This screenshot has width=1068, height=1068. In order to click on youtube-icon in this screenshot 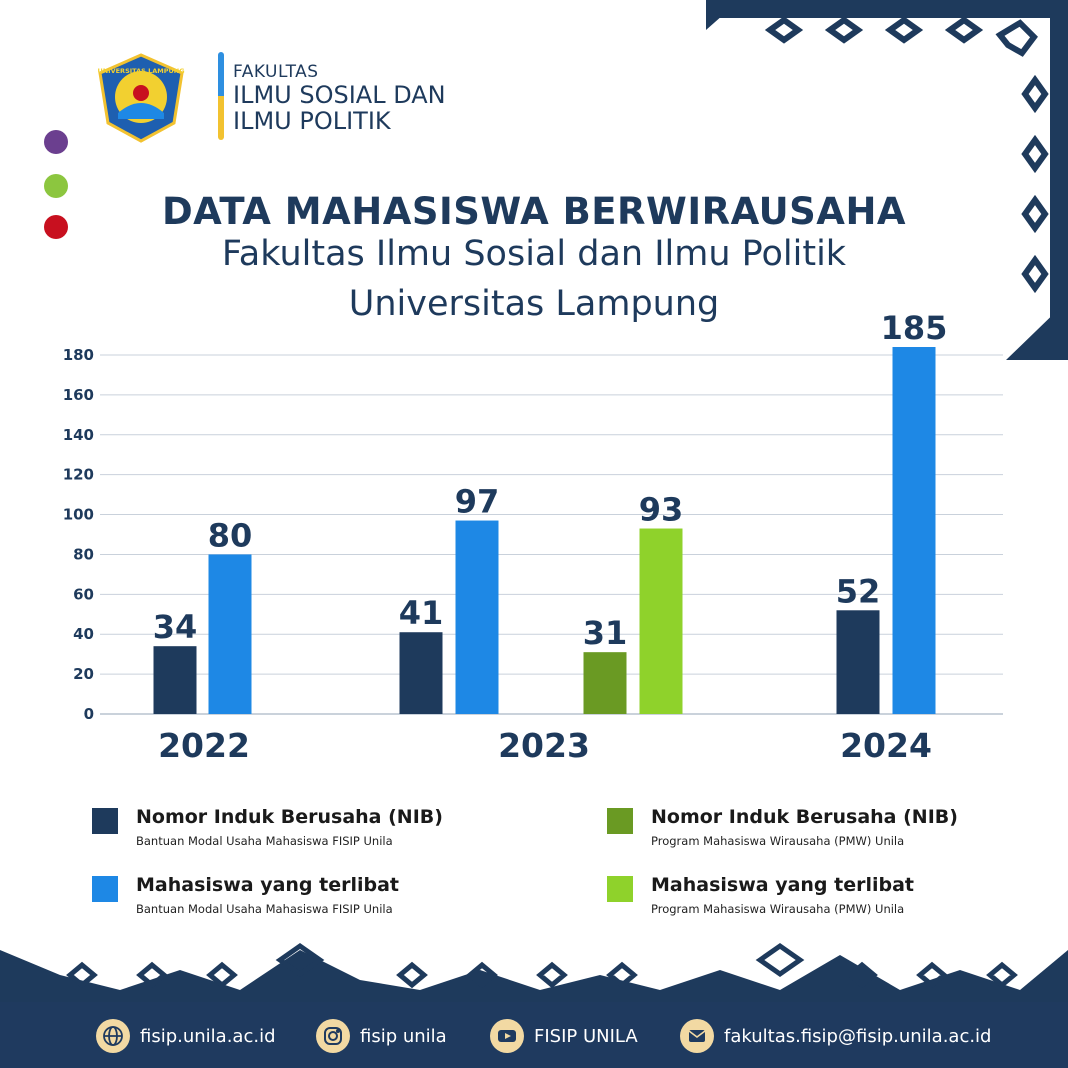, I will do `click(507, 1036)`.